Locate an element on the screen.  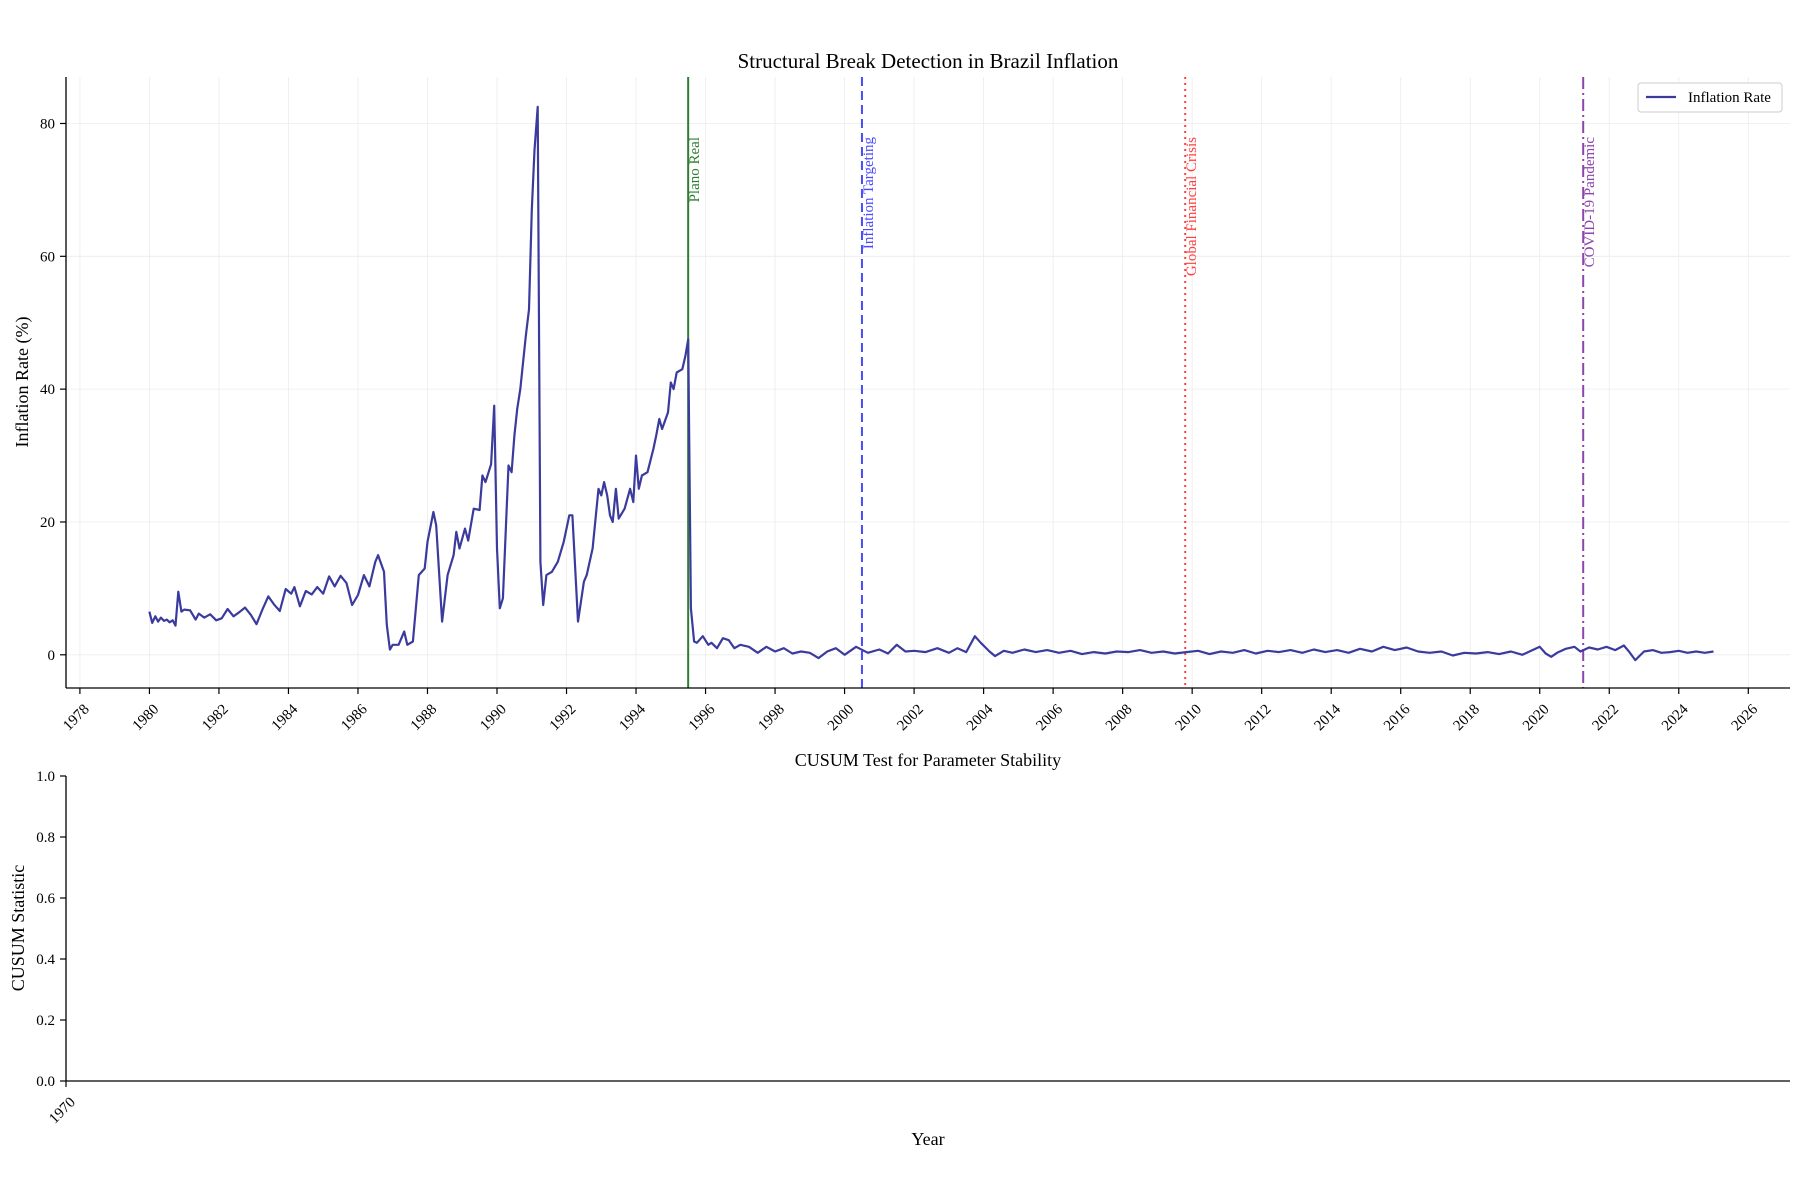
x-tick-label: 2022 is located at coordinates (1606, 718).